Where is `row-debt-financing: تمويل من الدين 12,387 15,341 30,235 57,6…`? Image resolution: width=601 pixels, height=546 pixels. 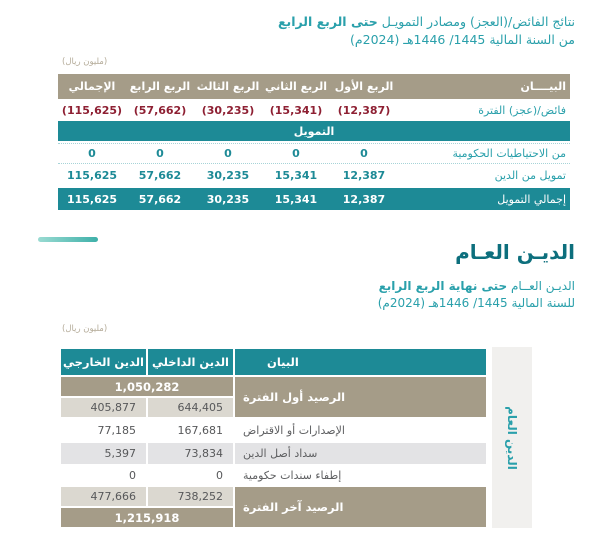
row-debt-financing: تمويل من الدين 12,387 15,341 30,235 57,6… is located at coordinates (314, 175).